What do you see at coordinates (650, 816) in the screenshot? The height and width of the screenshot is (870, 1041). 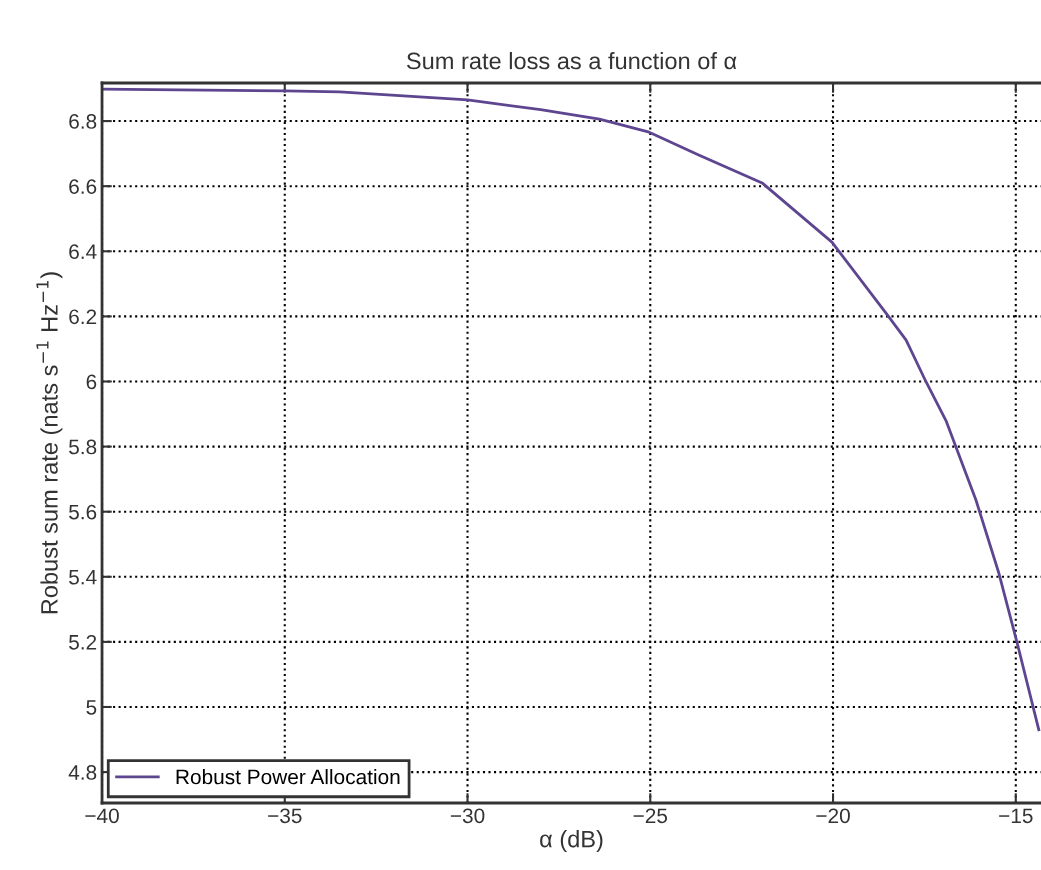 I see `x-tick-label: −25` at bounding box center [650, 816].